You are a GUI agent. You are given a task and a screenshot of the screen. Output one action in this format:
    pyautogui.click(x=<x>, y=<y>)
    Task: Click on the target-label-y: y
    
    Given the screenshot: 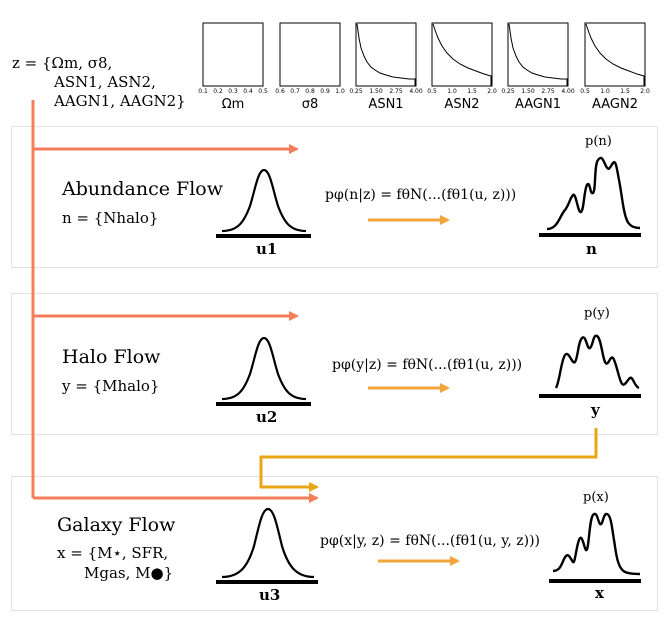 What is the action you would take?
    pyautogui.click(x=595, y=410)
    